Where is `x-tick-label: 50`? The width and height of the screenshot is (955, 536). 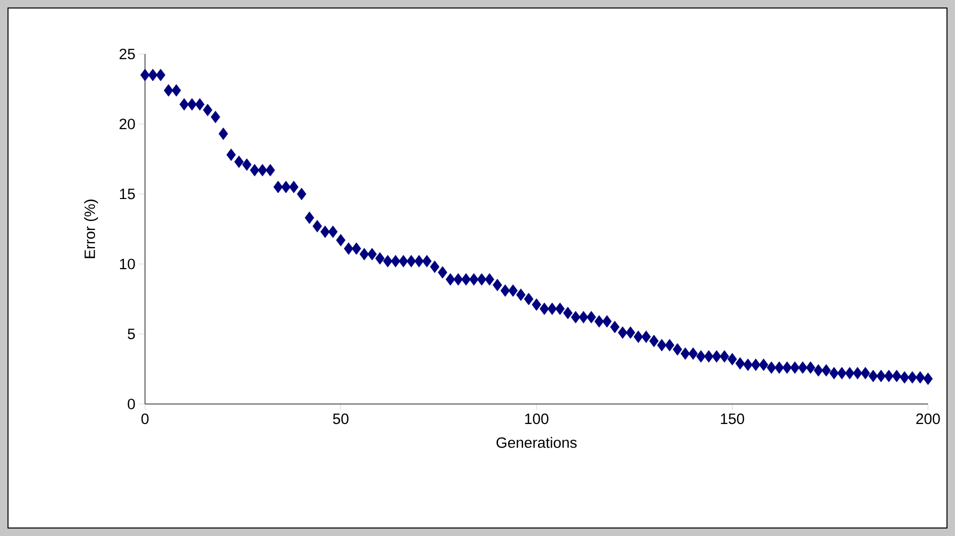 x-tick-label: 50 is located at coordinates (340, 419).